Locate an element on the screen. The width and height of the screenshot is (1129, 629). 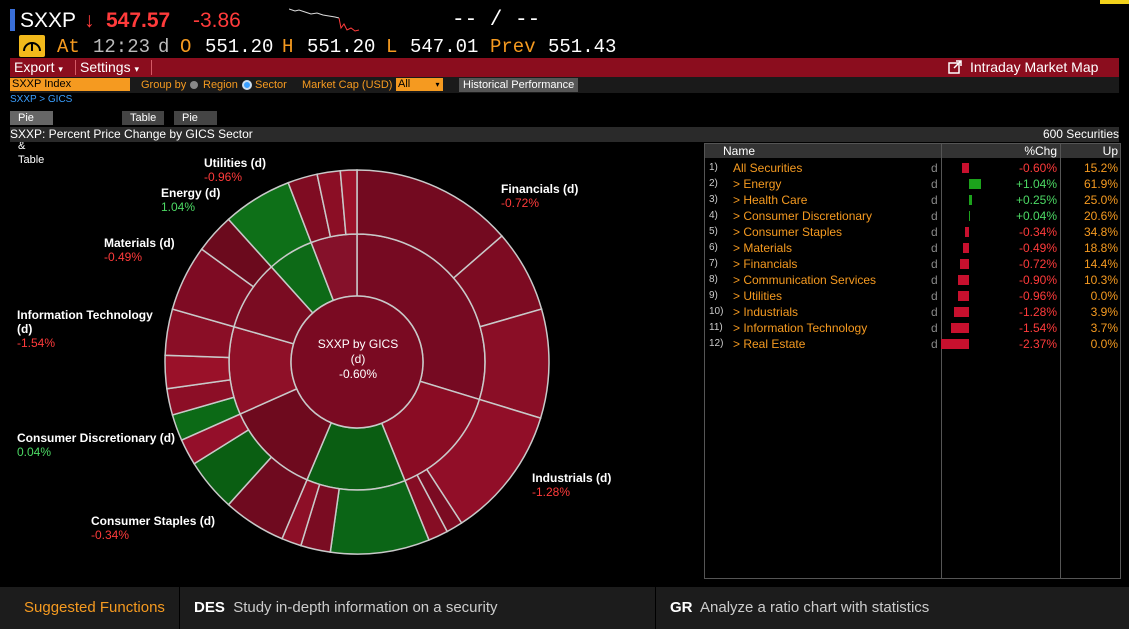
table-row: 11) > Information Technology d -1.54% 3.7% is located at coordinates (912, 328).